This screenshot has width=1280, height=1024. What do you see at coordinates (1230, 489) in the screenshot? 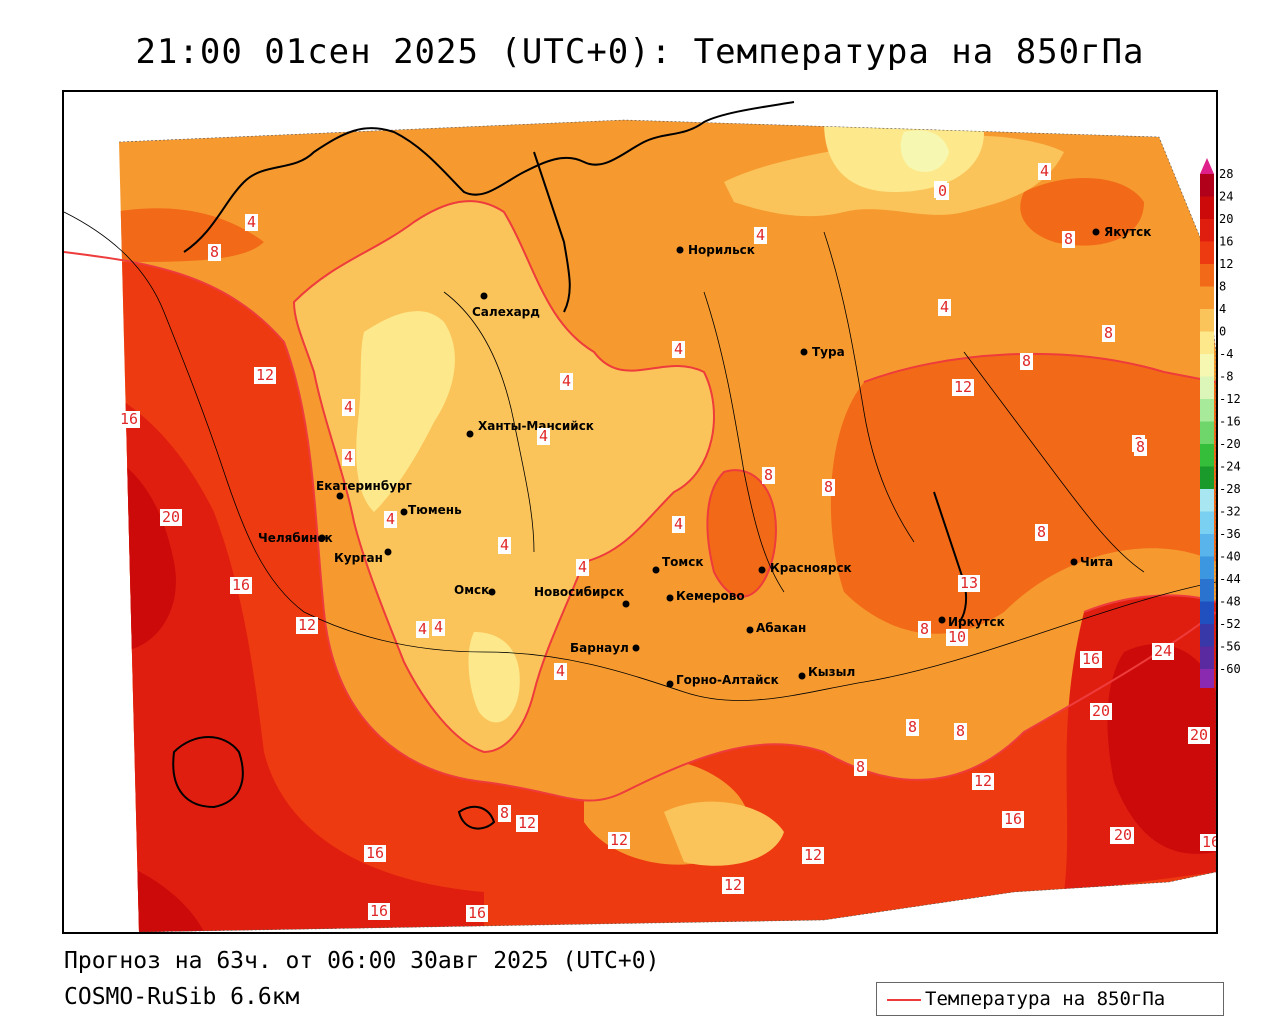
I see `colorbar-tick-label: -28` at bounding box center [1230, 489].